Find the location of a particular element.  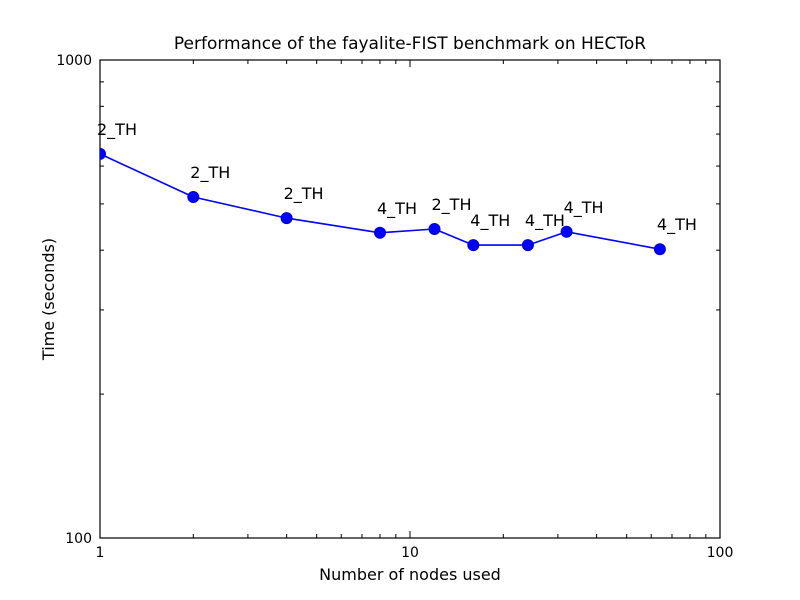

y-tick-label: 100 is located at coordinates (78, 539).